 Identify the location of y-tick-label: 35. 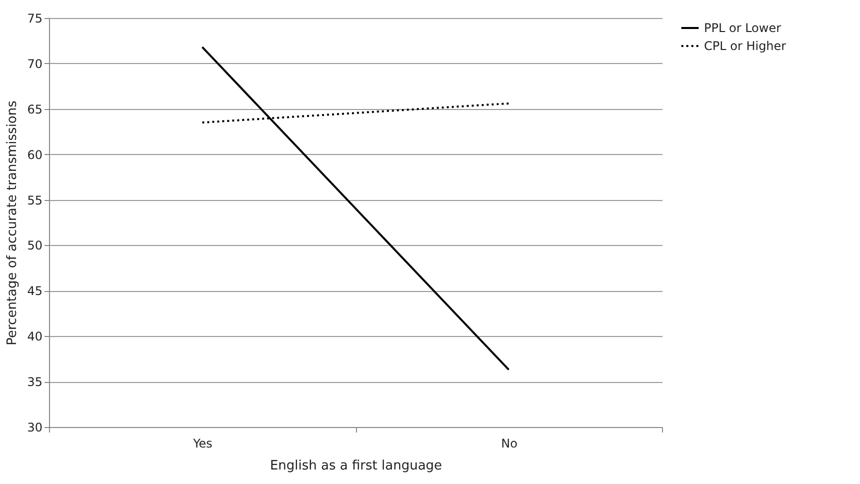
(34, 382).